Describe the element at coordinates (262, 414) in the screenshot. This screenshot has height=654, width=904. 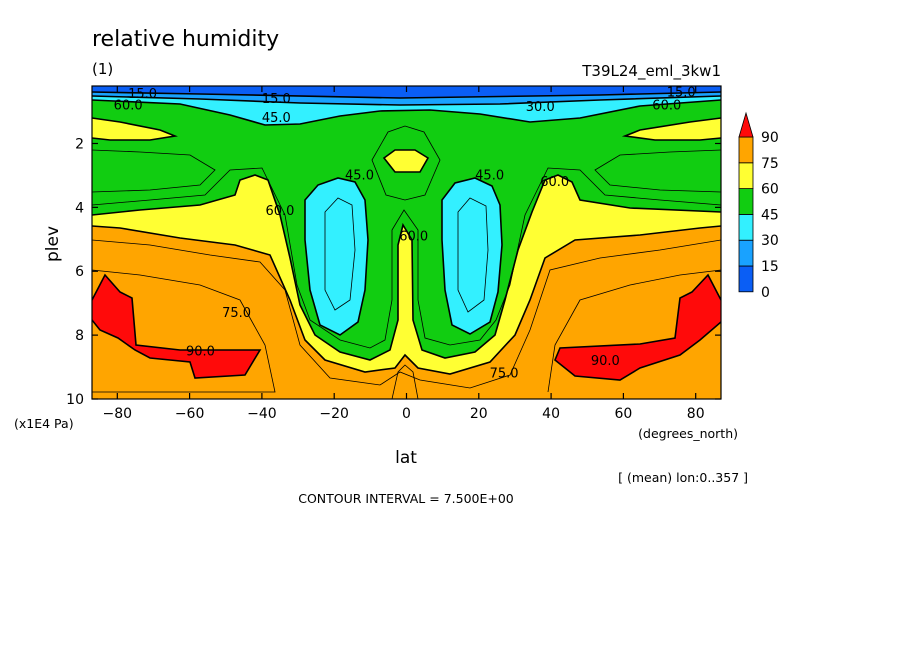
I see `x-tick-label: −40` at that location.